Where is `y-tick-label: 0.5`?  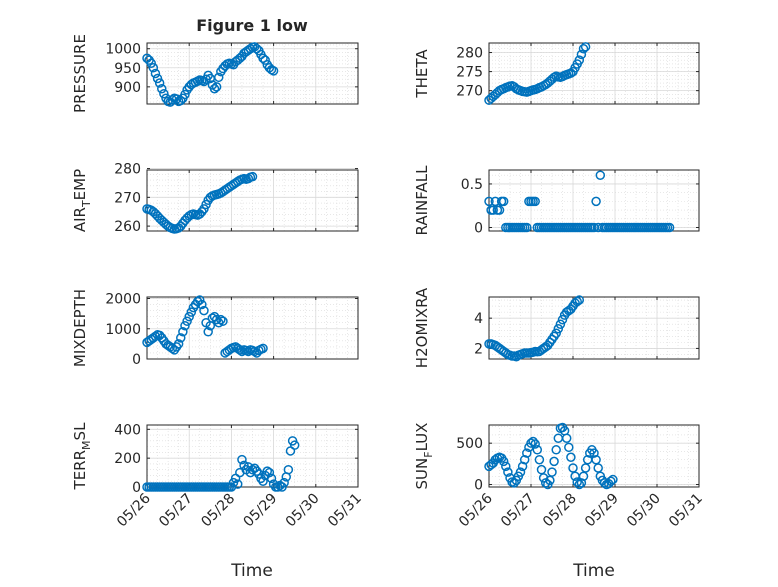
y-tick-label: 0.5 is located at coordinates (472, 185).